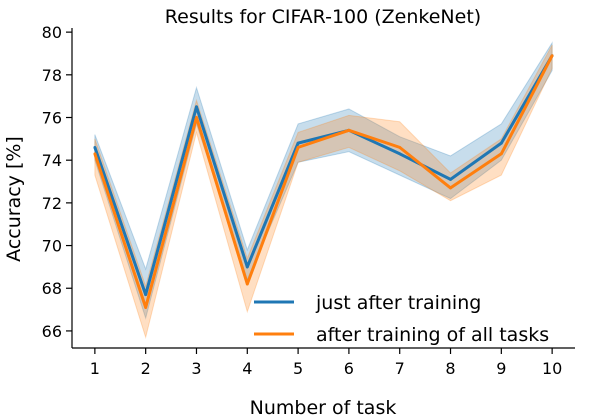  I want to click on y-tick-label: 80, so click(52, 32).